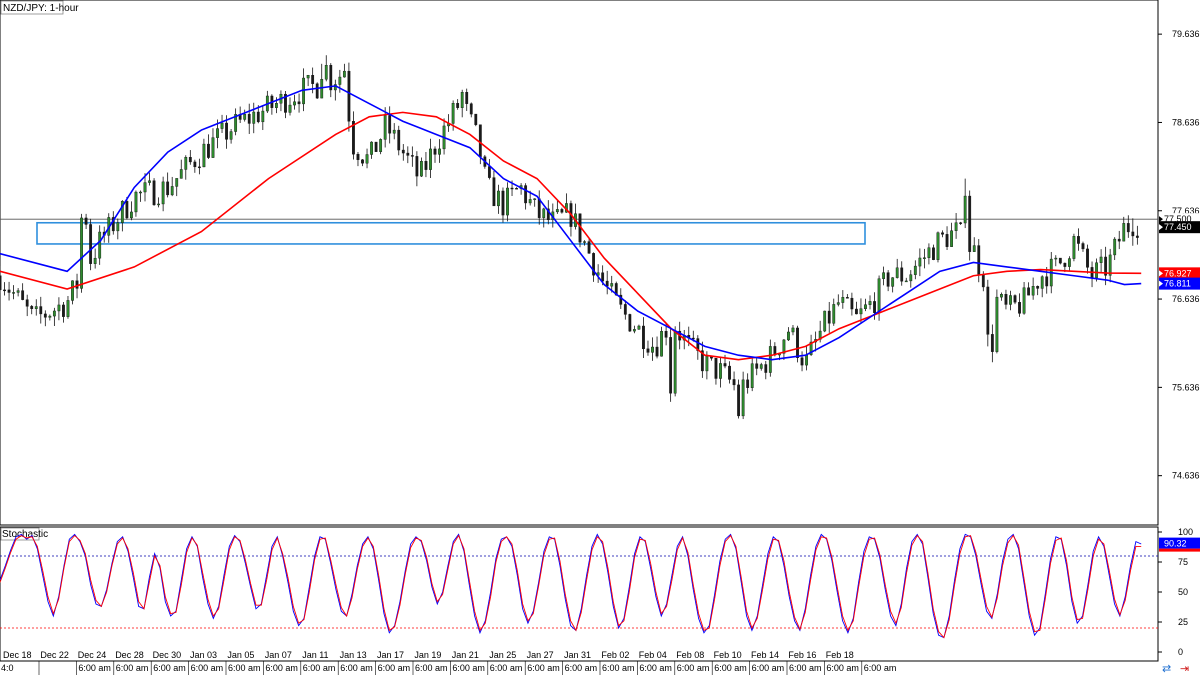  Describe the element at coordinates (577, 655) in the screenshot. I see `x-date-label: Jan 31` at that location.